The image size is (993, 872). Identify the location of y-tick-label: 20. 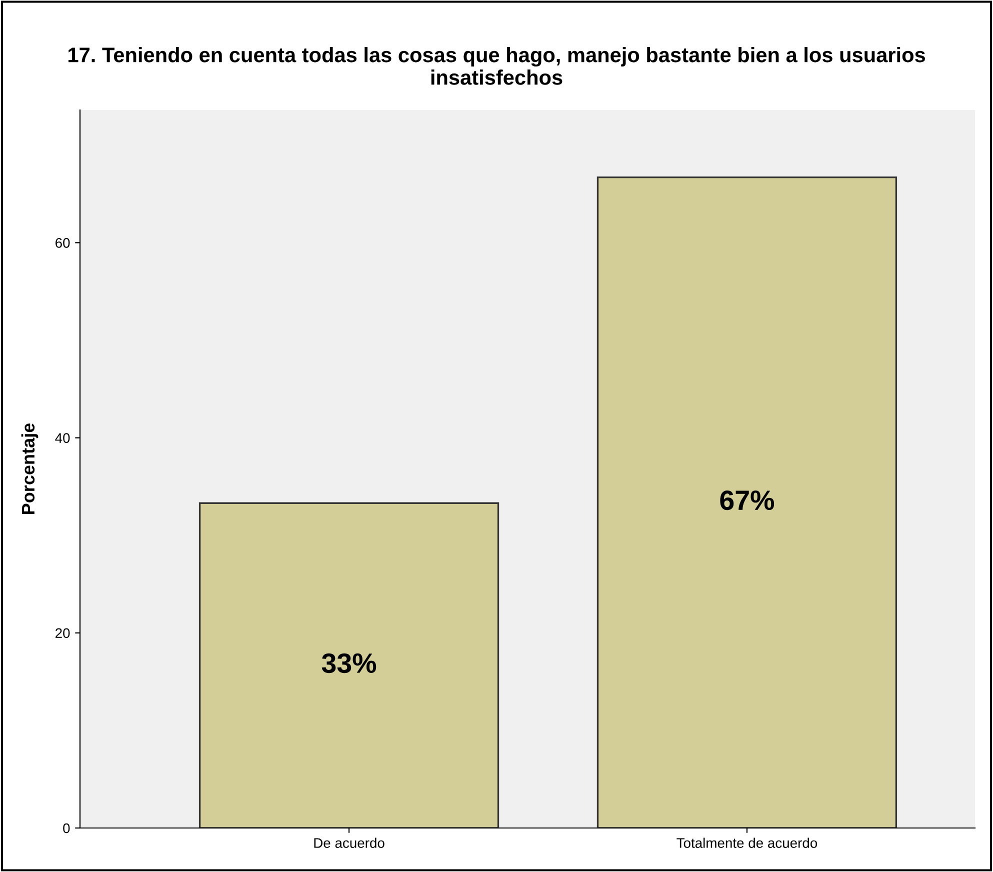
(63, 633).